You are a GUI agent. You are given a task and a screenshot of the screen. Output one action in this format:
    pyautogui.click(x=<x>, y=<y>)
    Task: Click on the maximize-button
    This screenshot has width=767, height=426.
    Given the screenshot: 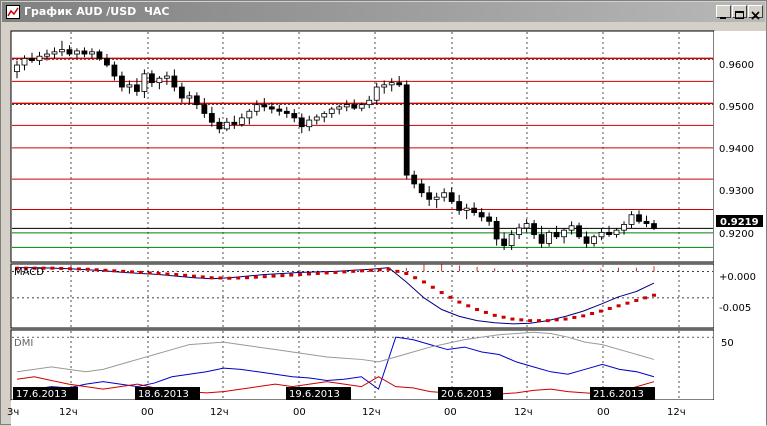 What is the action you would take?
    pyautogui.click(x=739, y=12)
    